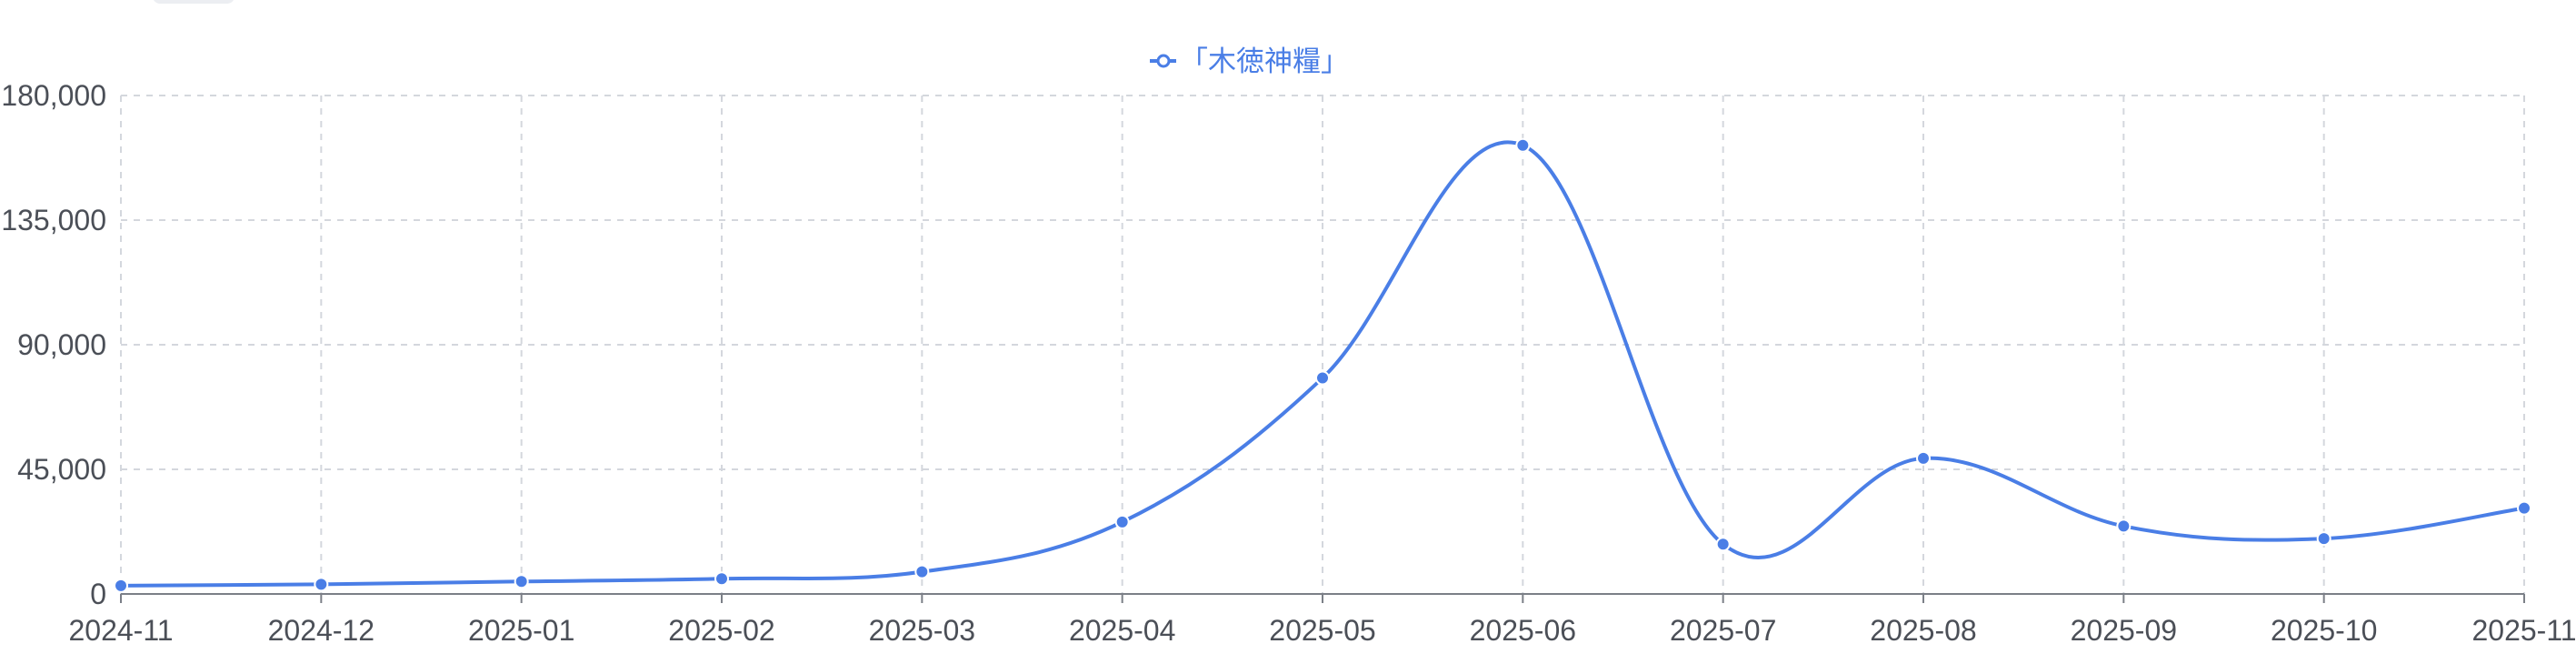 This screenshot has height=664, width=2576. What do you see at coordinates (721, 630) in the screenshot?
I see `x-tick-label: 2025-02` at bounding box center [721, 630].